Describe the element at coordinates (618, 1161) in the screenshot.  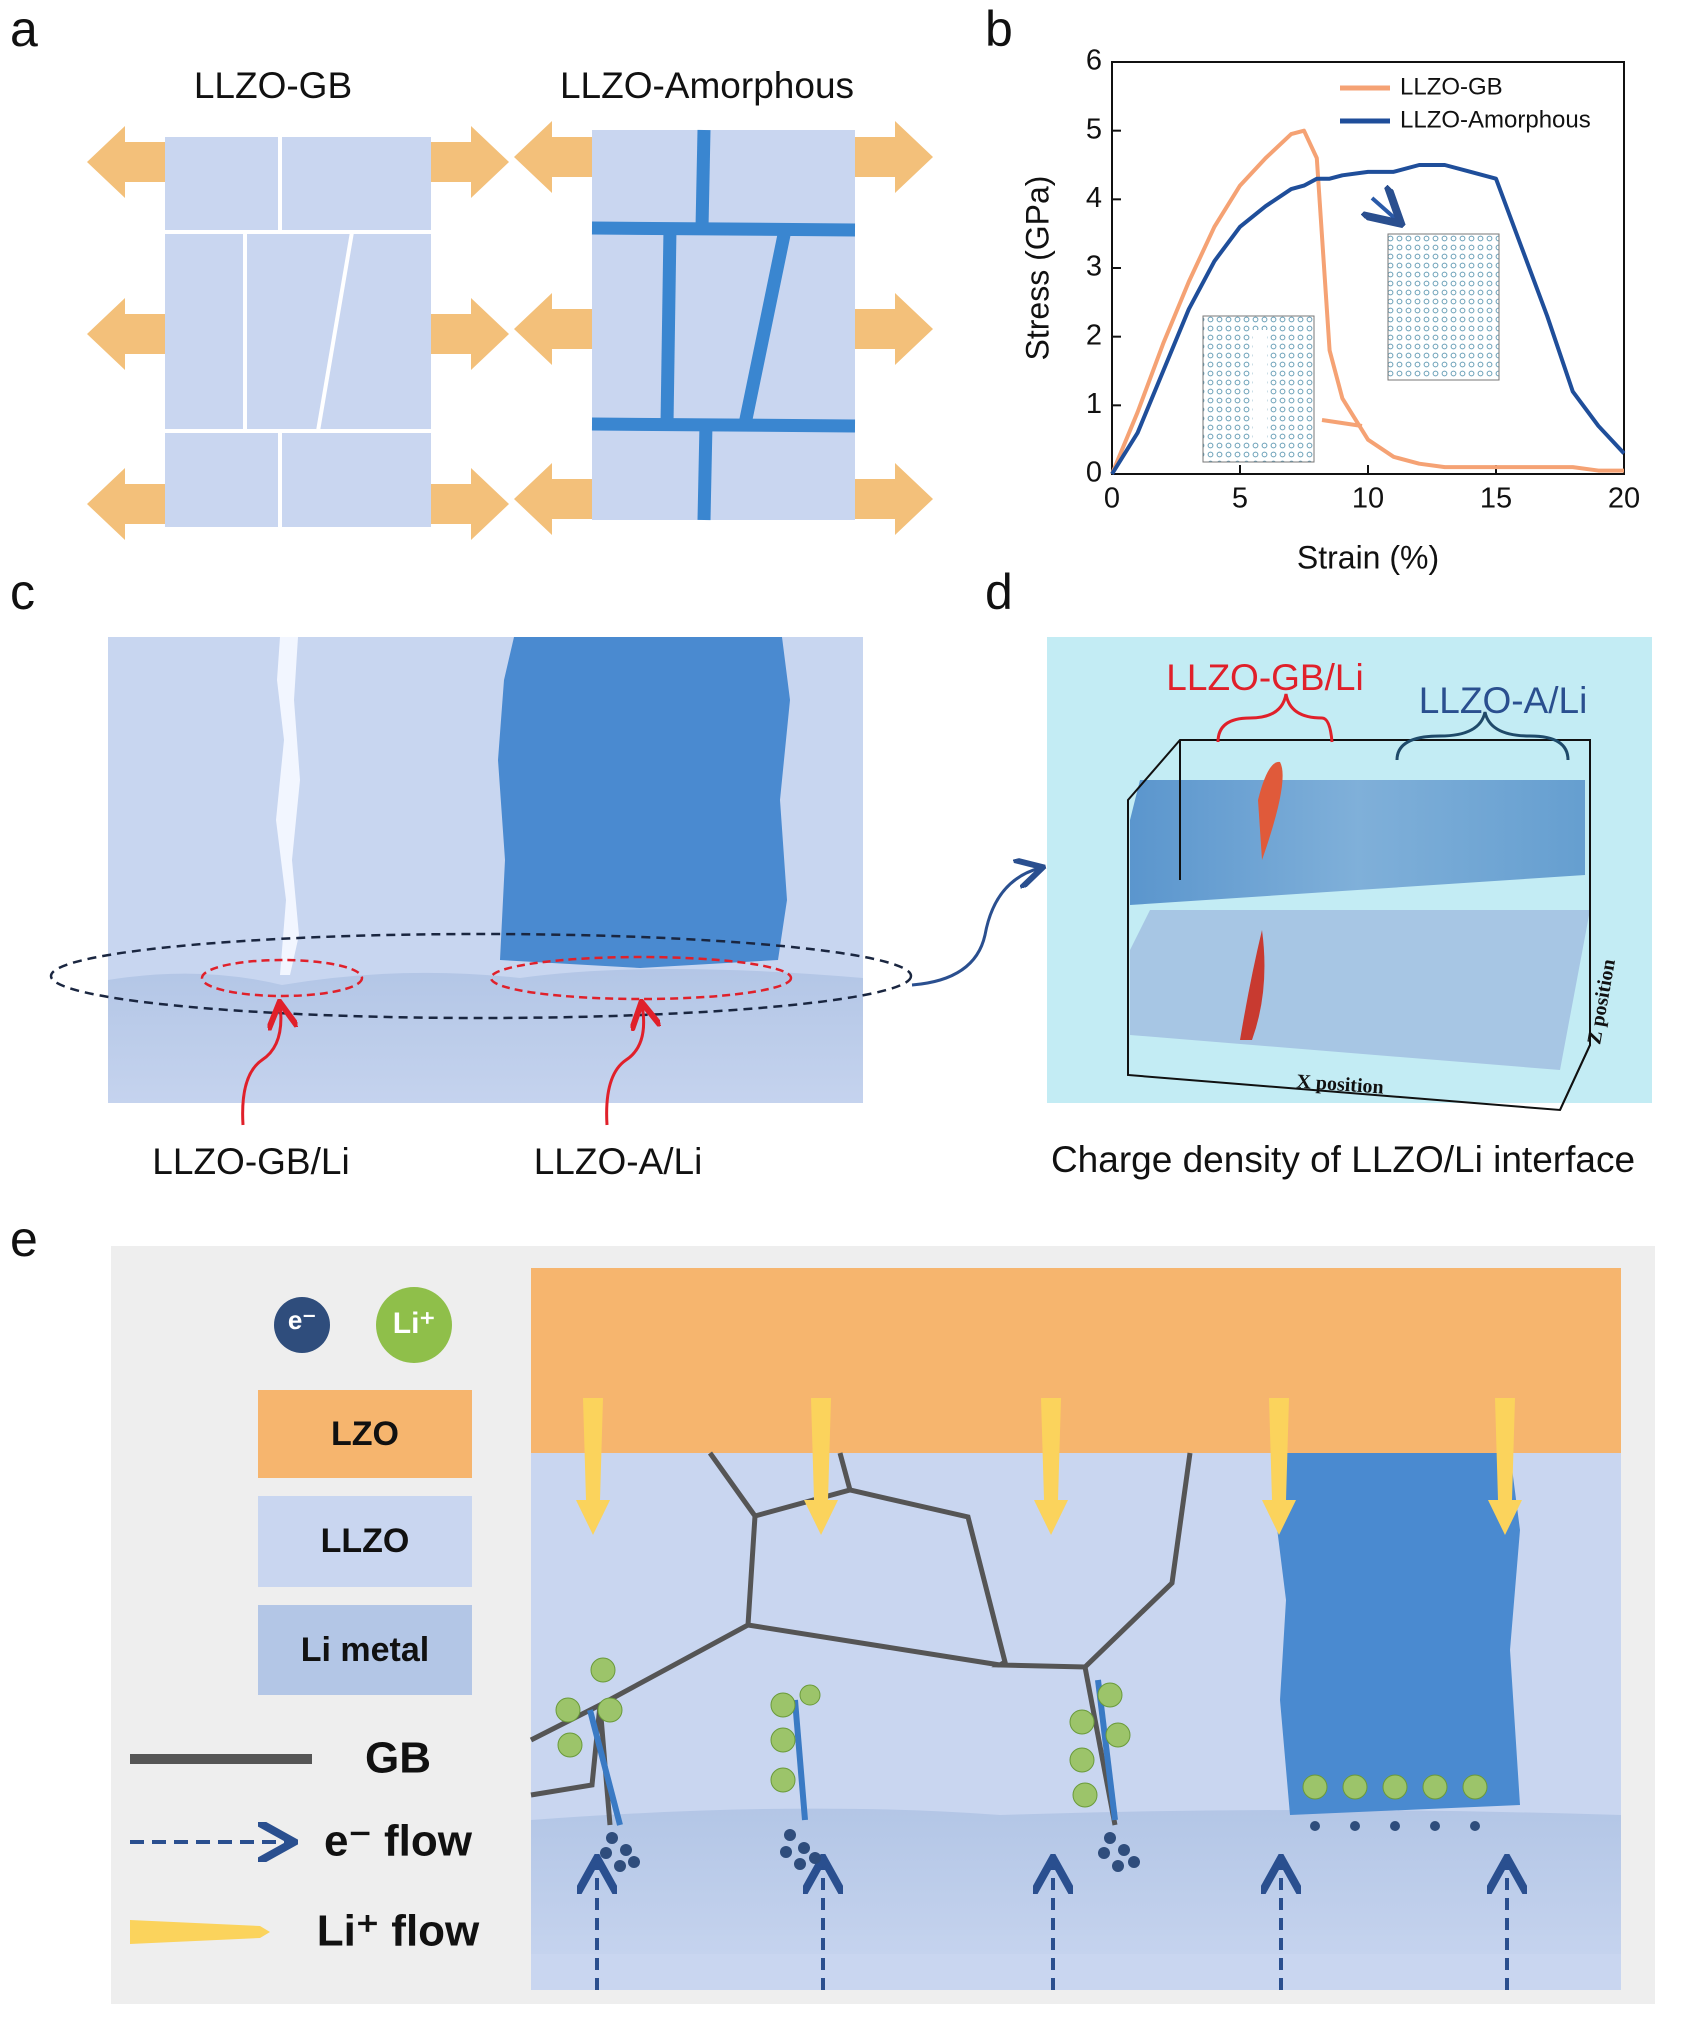
I see `interface-label: LLZO-A/Li` at that location.